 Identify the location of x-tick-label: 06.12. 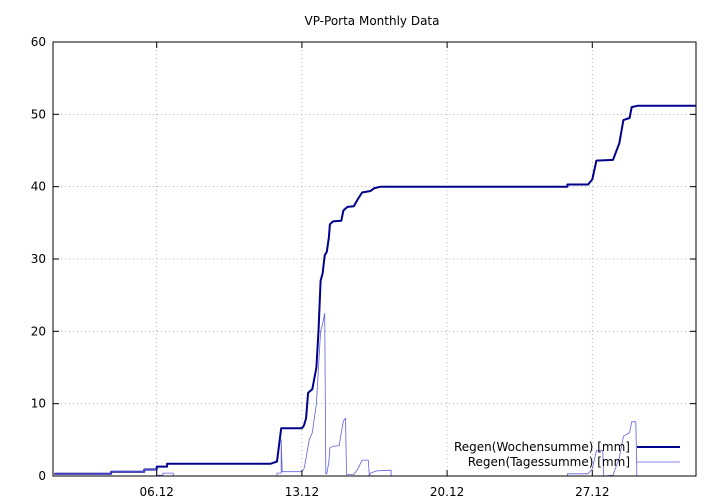
(157, 492).